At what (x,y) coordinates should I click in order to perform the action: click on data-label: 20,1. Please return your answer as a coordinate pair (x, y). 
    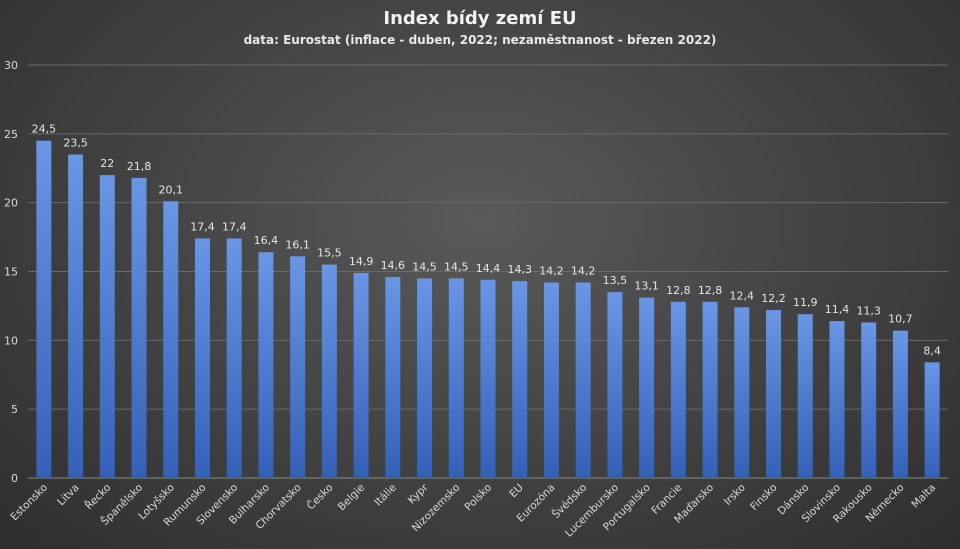
    Looking at the image, I should click on (171, 189).